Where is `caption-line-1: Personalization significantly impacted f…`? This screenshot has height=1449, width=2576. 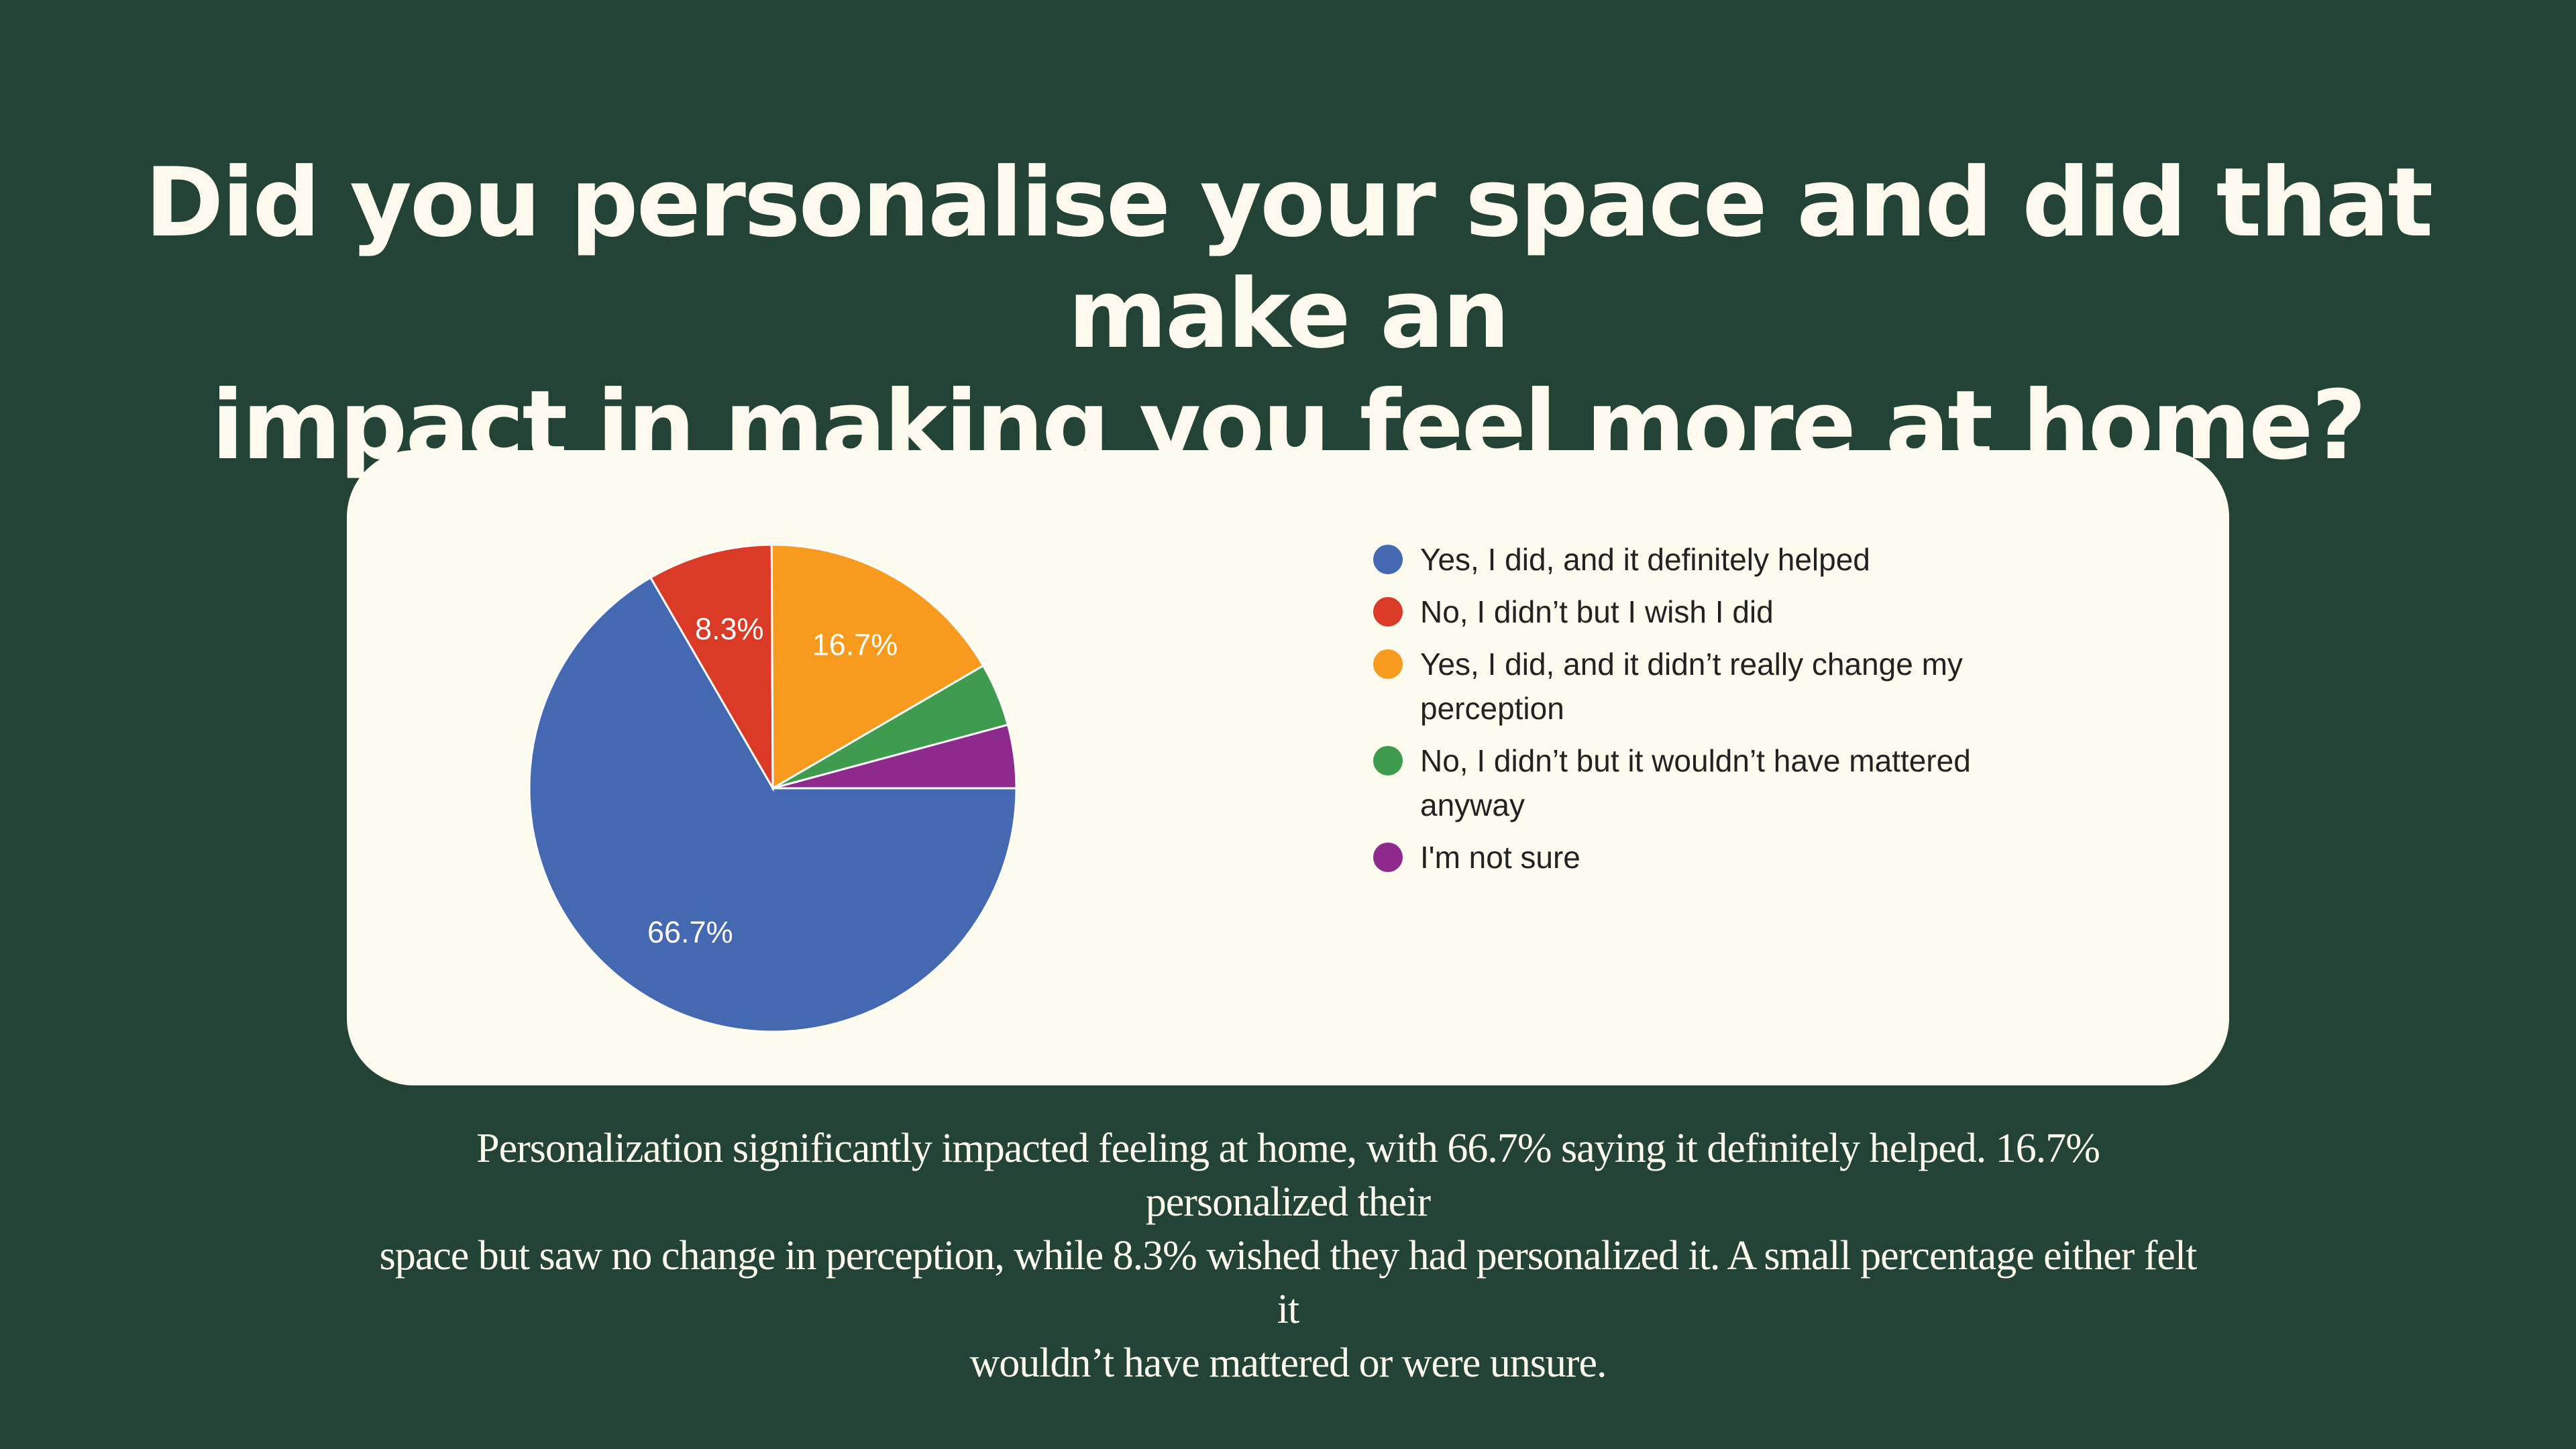
caption-line-1: Personalization significantly impacted f… is located at coordinates (1288, 1175).